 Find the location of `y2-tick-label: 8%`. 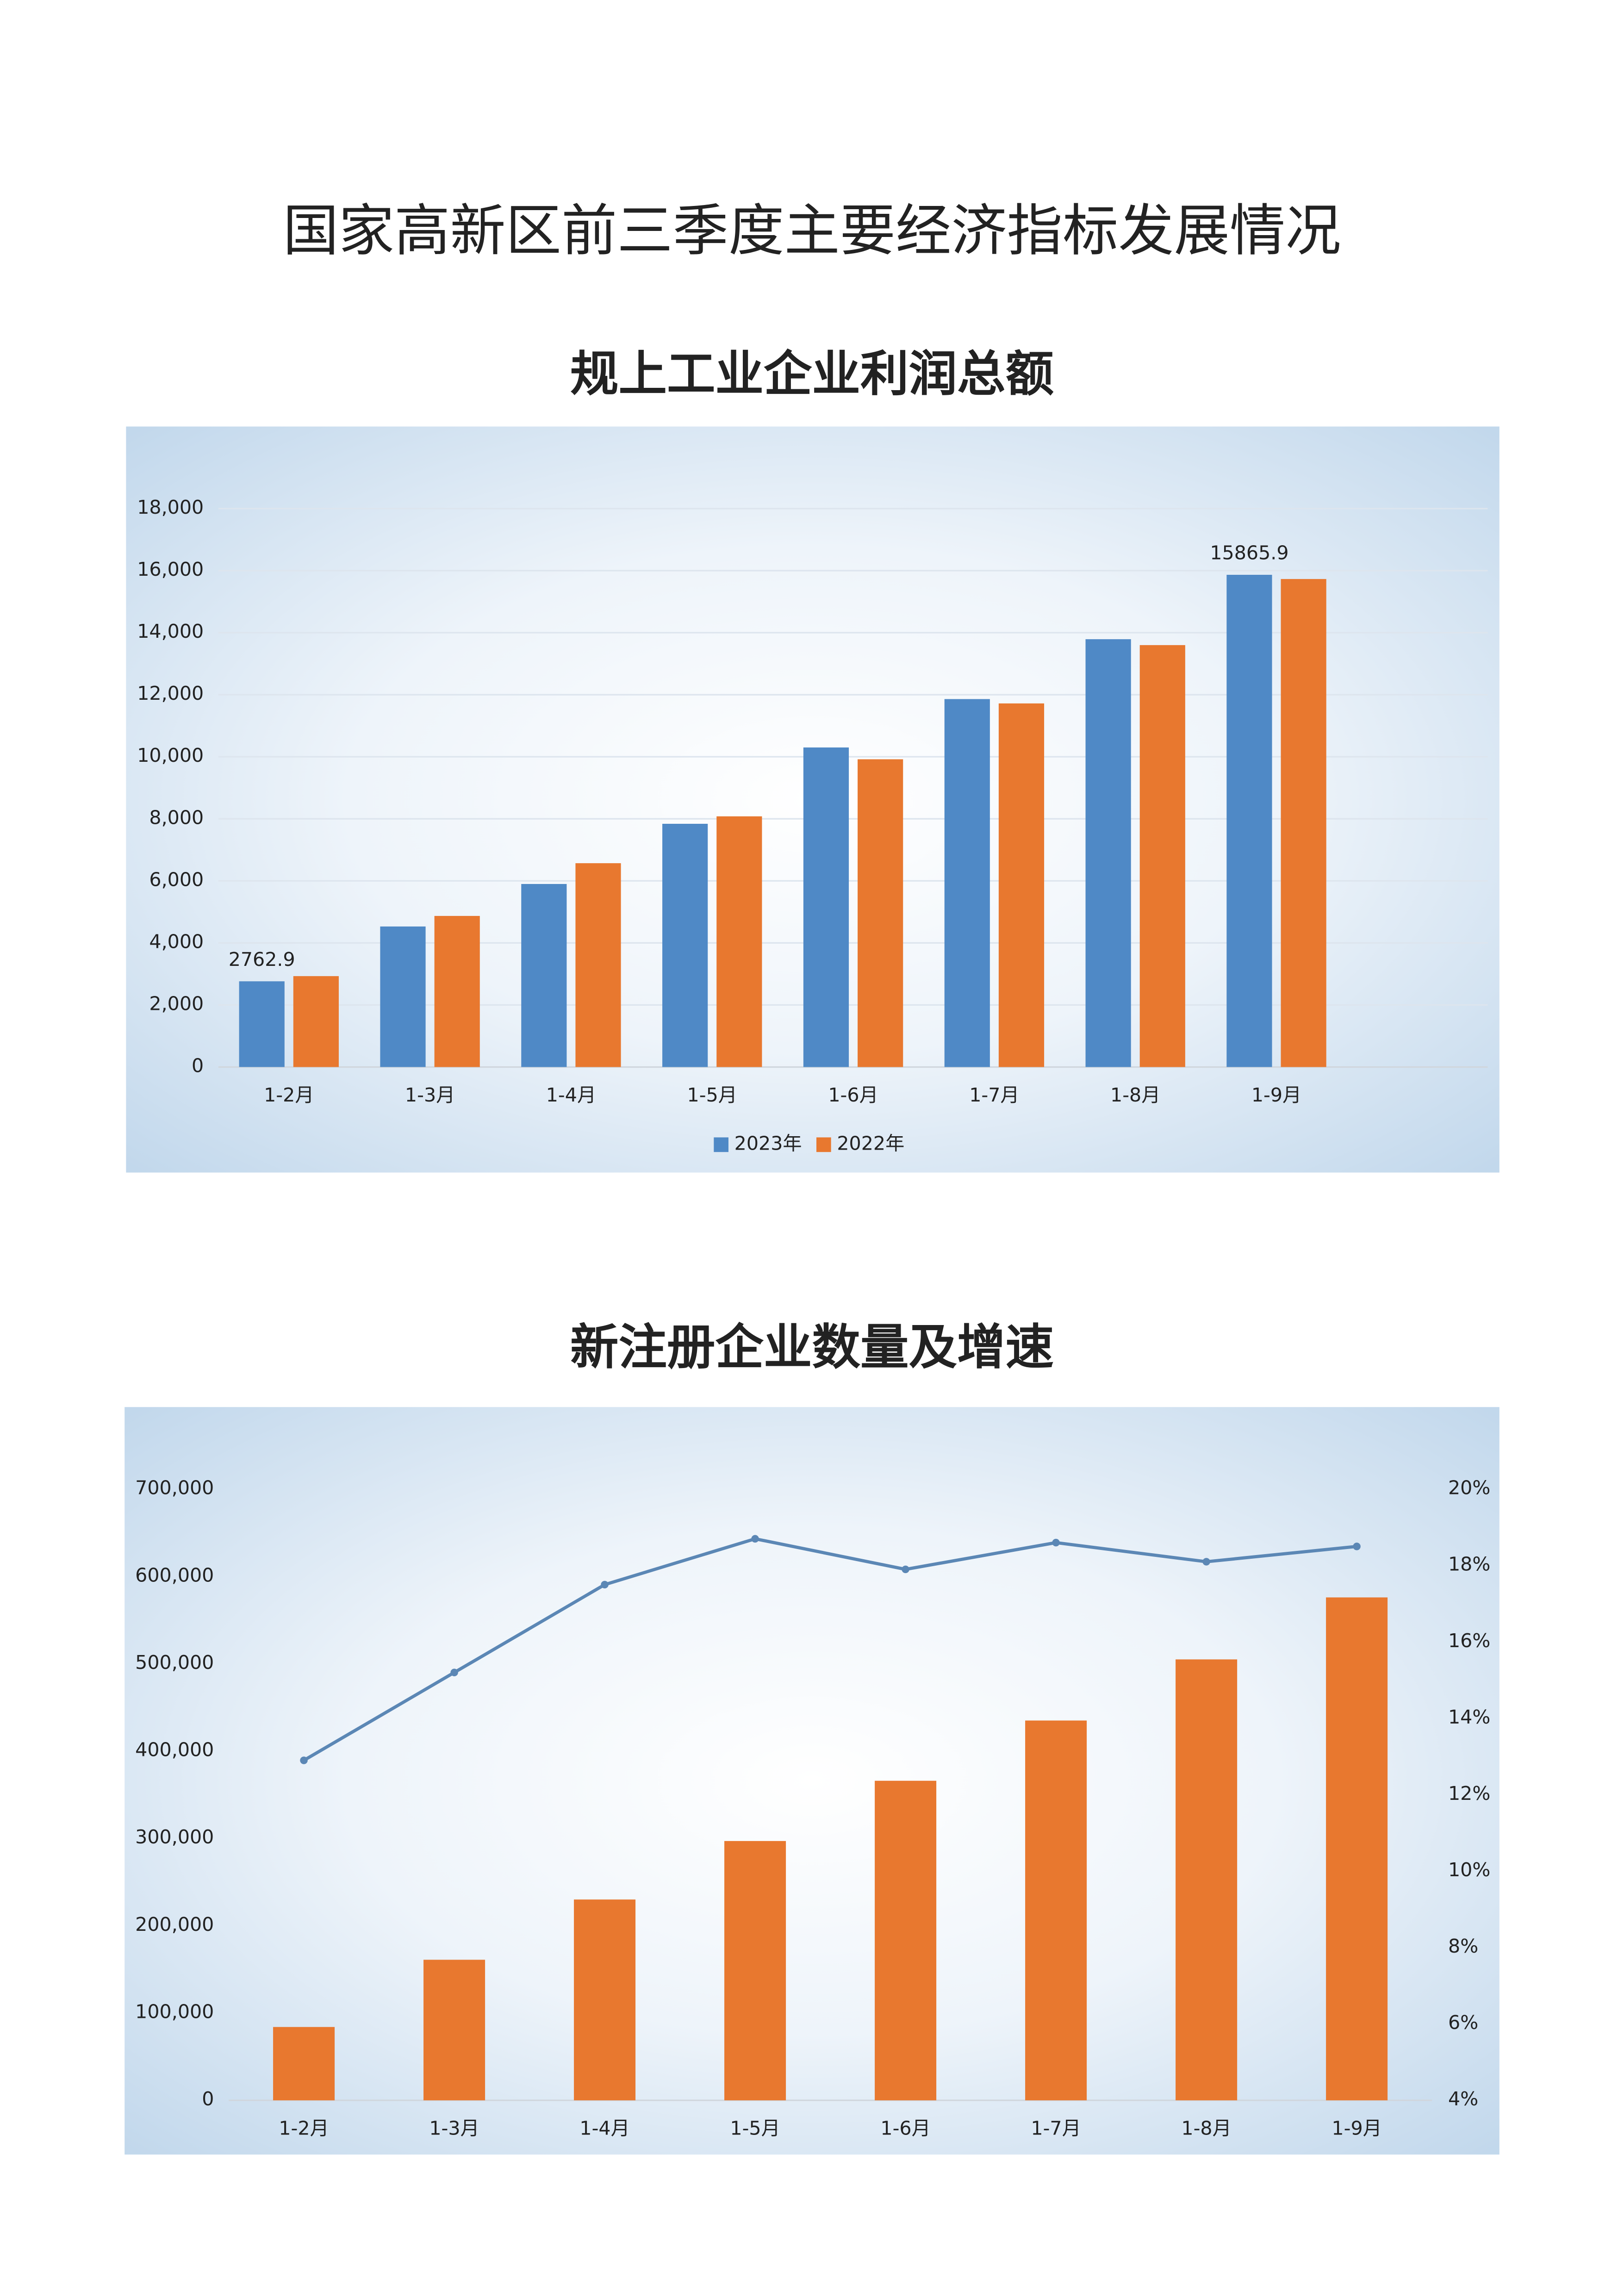

y2-tick-label: 8% is located at coordinates (1463, 1946).